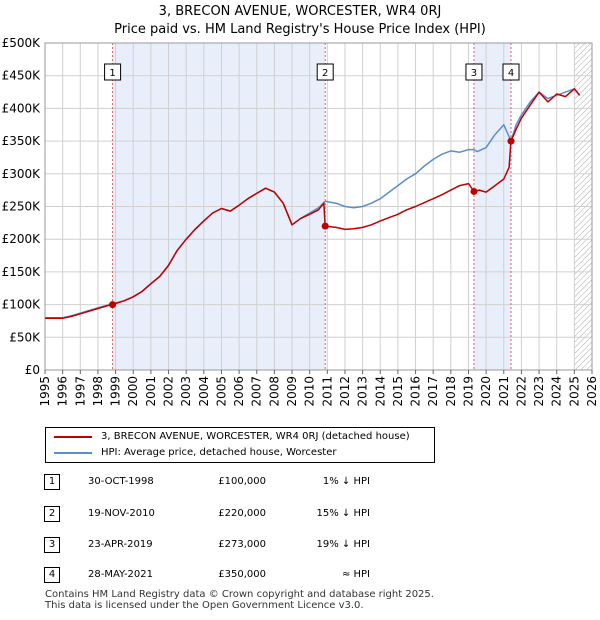  What do you see at coordinates (239, 391) in the screenshot?
I see `x-tick-label: 2006` at bounding box center [239, 391].